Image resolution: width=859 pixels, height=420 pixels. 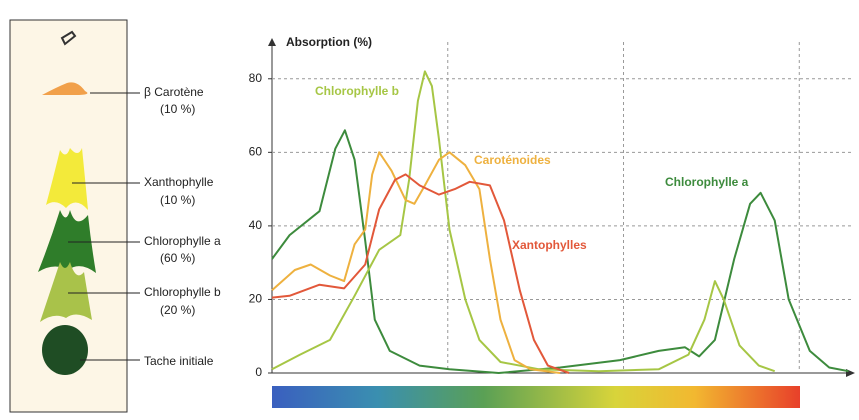 What do you see at coordinates (65, 350) in the screenshot?
I see `initial-spot` at bounding box center [65, 350].